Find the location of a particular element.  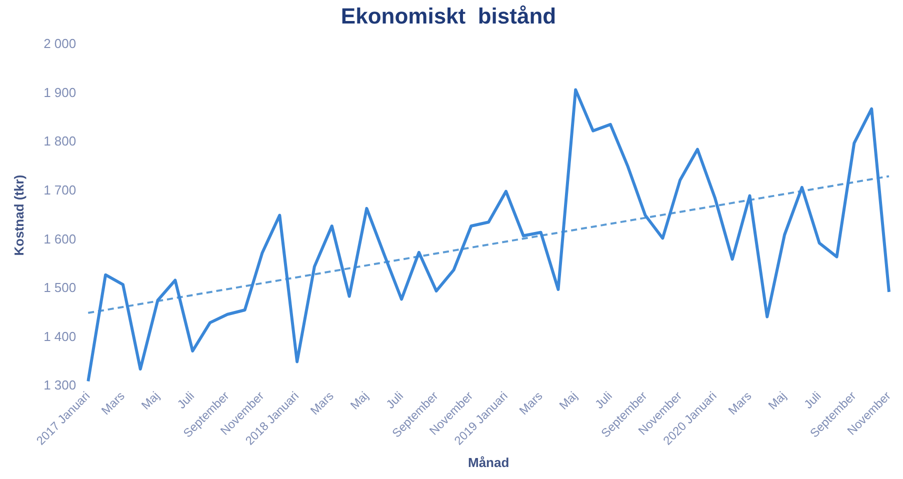

y-tick-label: 1 800 is located at coordinates (60, 141).